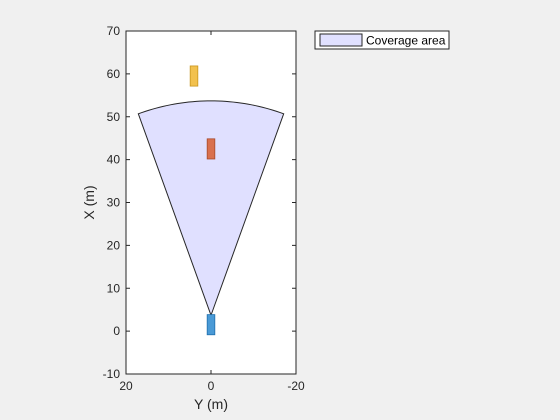 The width and height of the screenshot is (560, 420). Describe the element at coordinates (114, 31) in the screenshot. I see `y-tick-label: 70` at that location.